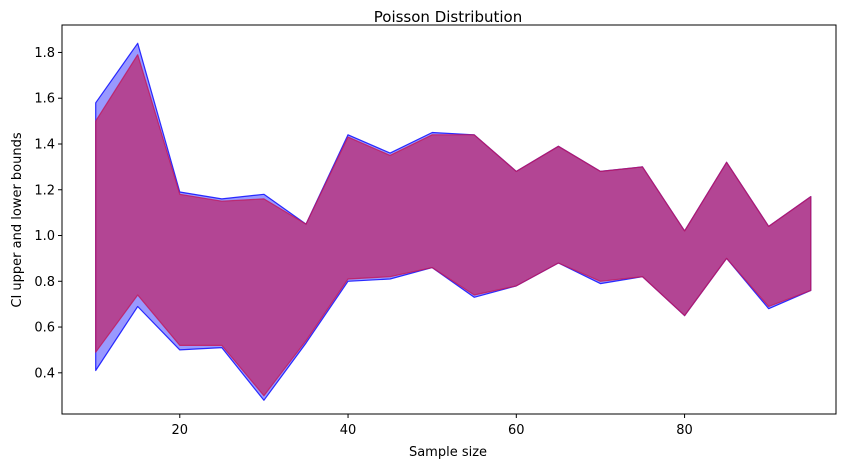 The width and height of the screenshot is (846, 468). Describe the element at coordinates (684, 430) in the screenshot. I see `x-tick-label: 80` at that location.